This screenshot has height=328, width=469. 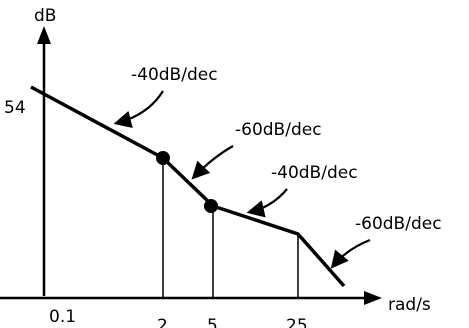 What do you see at coordinates (409, 305) in the screenshot?
I see `x-axis-label: rad/s` at bounding box center [409, 305].